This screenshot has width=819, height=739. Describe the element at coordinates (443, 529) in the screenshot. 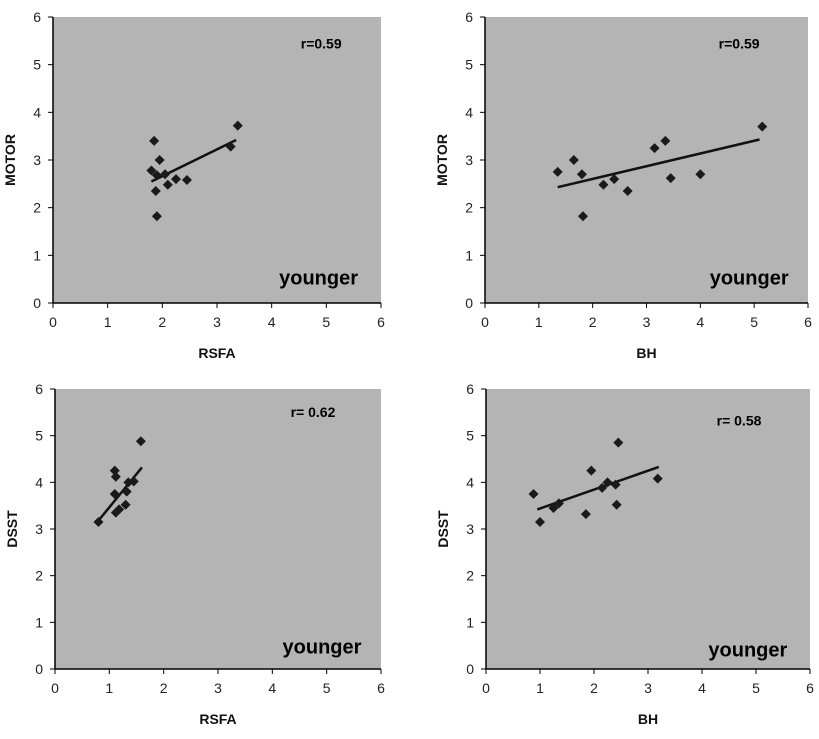

I see `y-axis-title: DSST` at that location.